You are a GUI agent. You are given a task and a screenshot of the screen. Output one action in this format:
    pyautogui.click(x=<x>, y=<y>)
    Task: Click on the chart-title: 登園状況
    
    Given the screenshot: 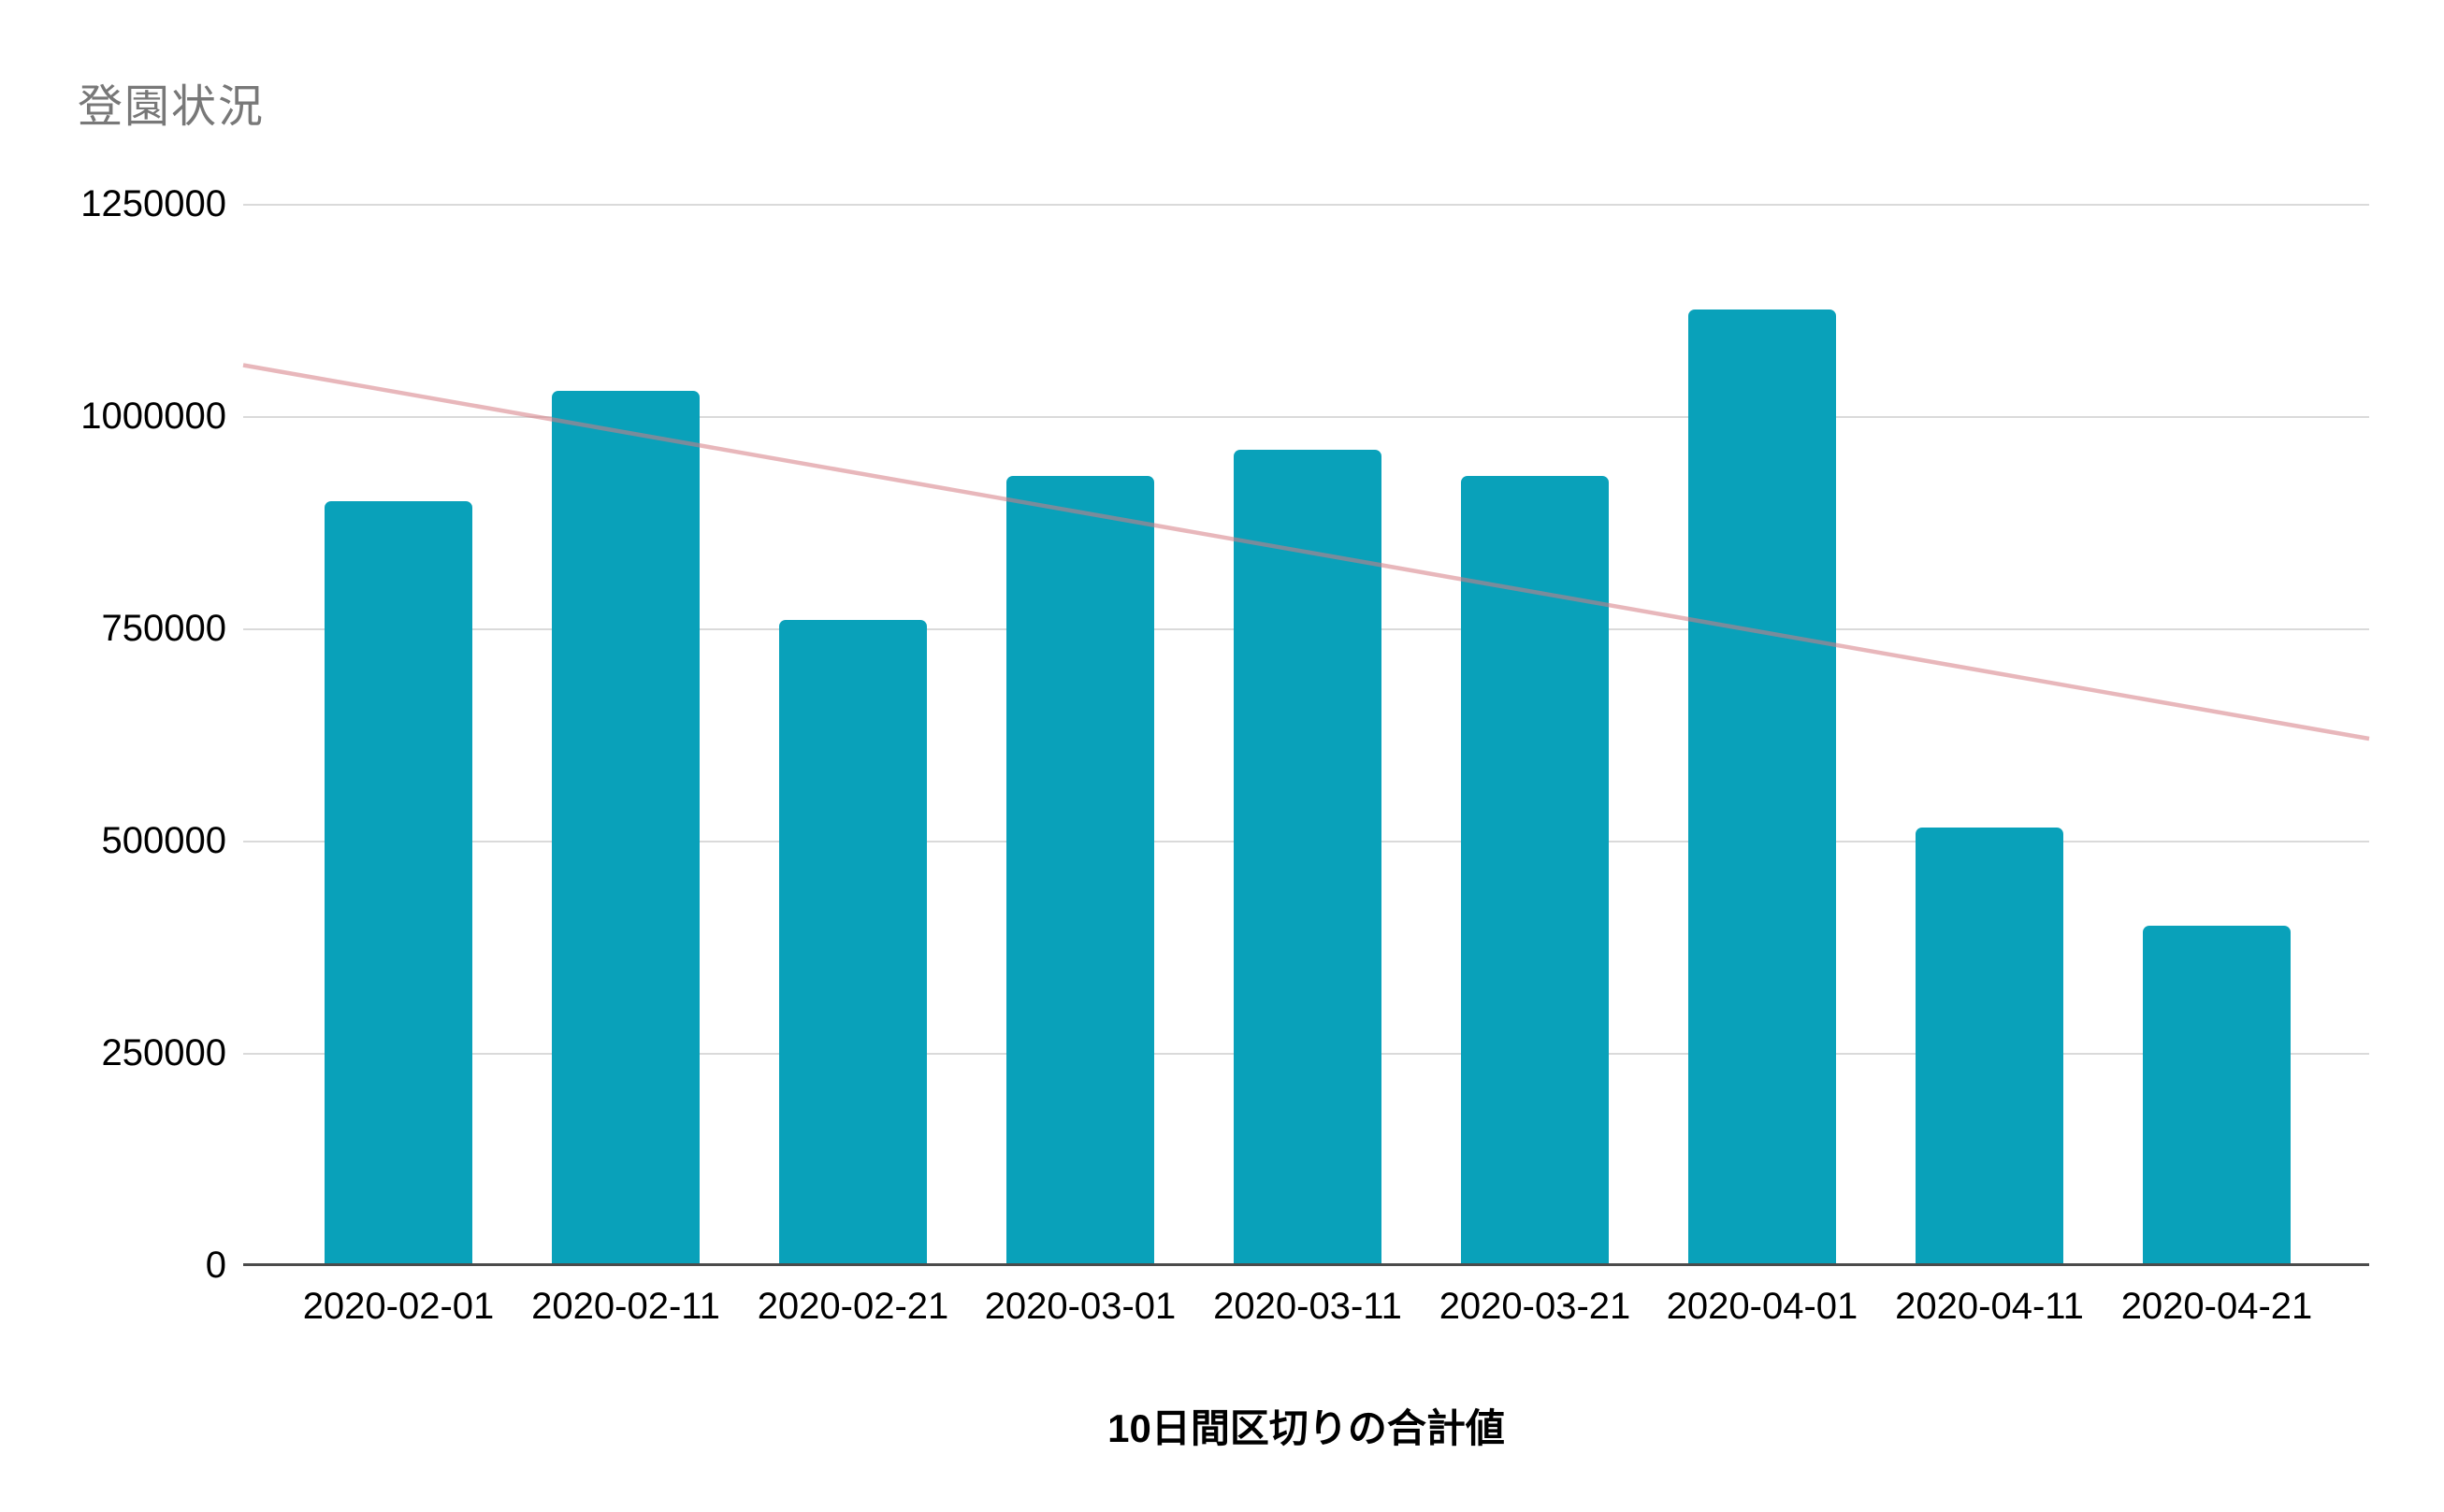 What is the action you would take?
    pyautogui.click(x=172, y=107)
    